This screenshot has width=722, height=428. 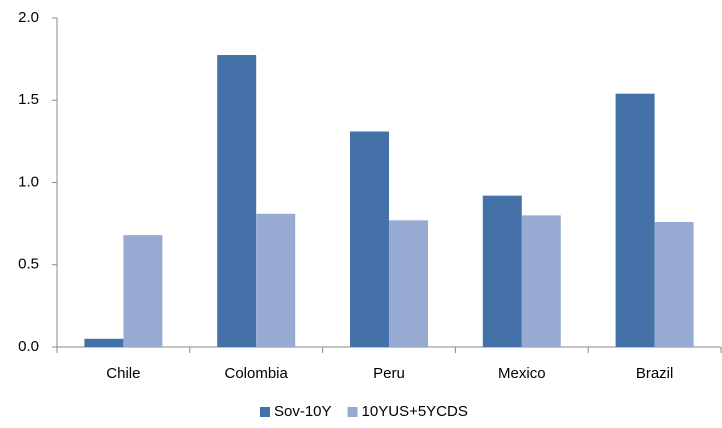 What do you see at coordinates (655, 373) in the screenshot?
I see `x-tick-label: Brazil` at bounding box center [655, 373].